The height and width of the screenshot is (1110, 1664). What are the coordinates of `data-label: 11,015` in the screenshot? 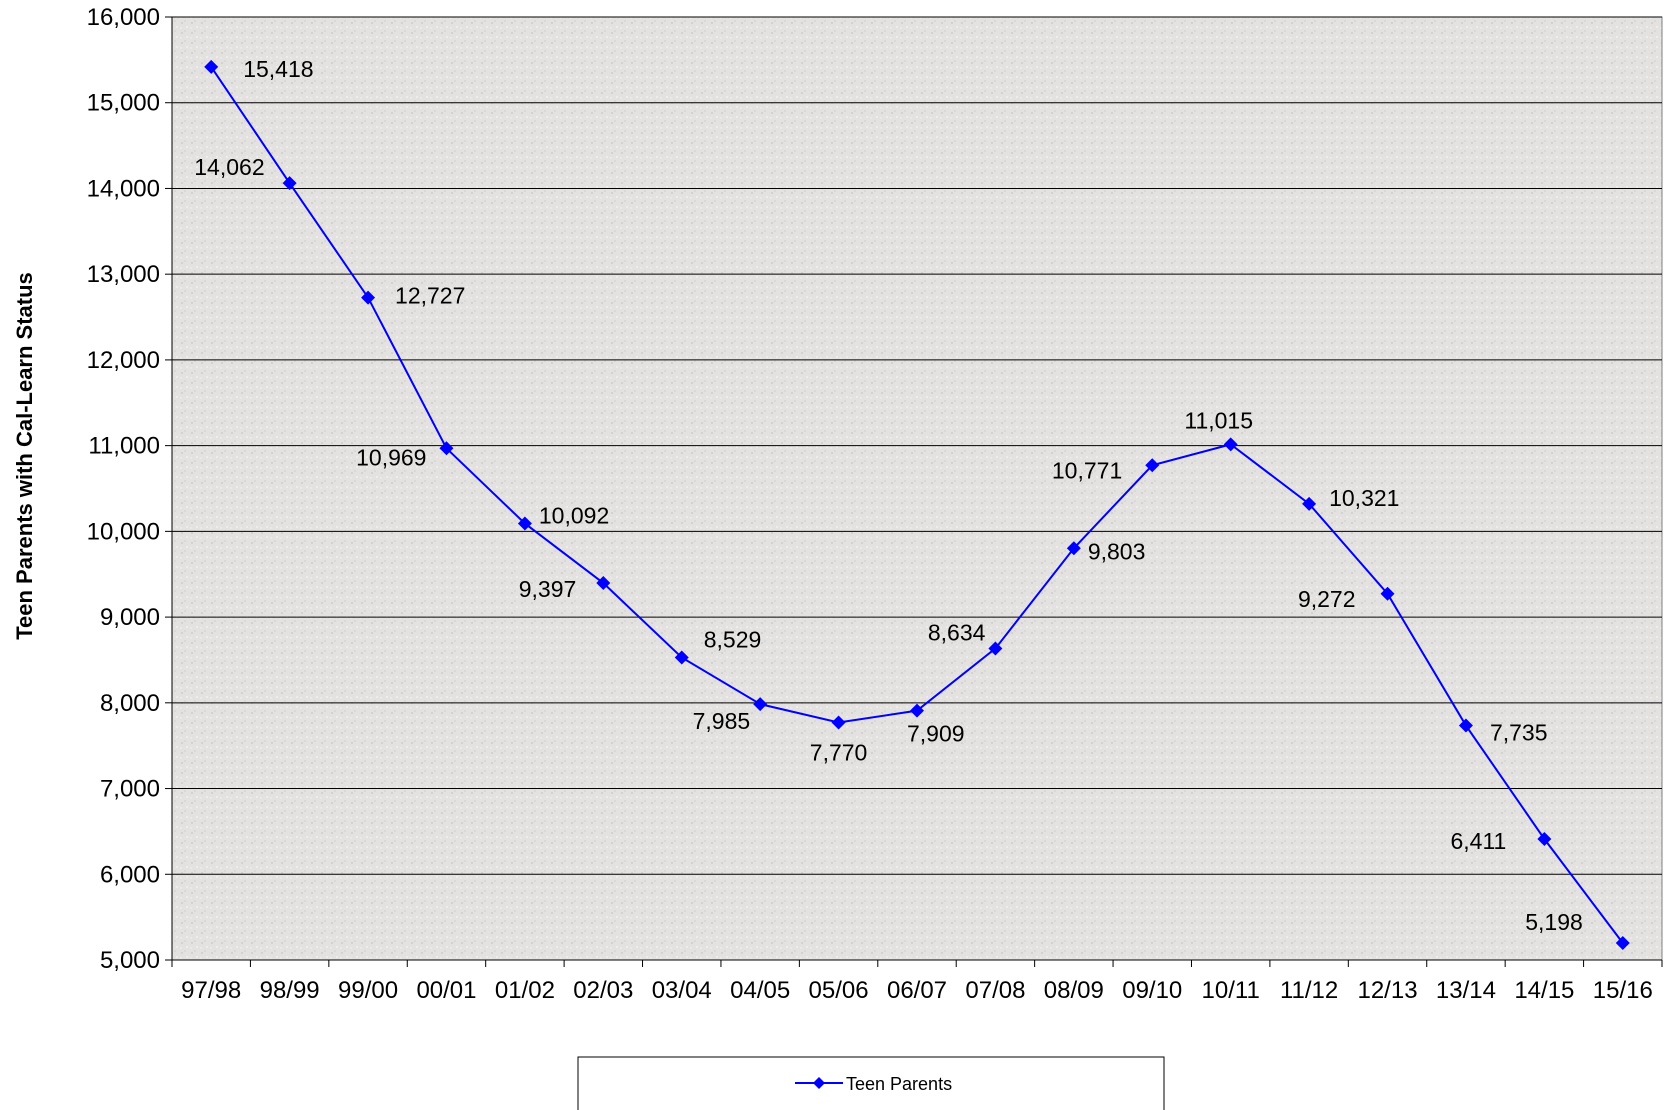 It's located at (1218, 420).